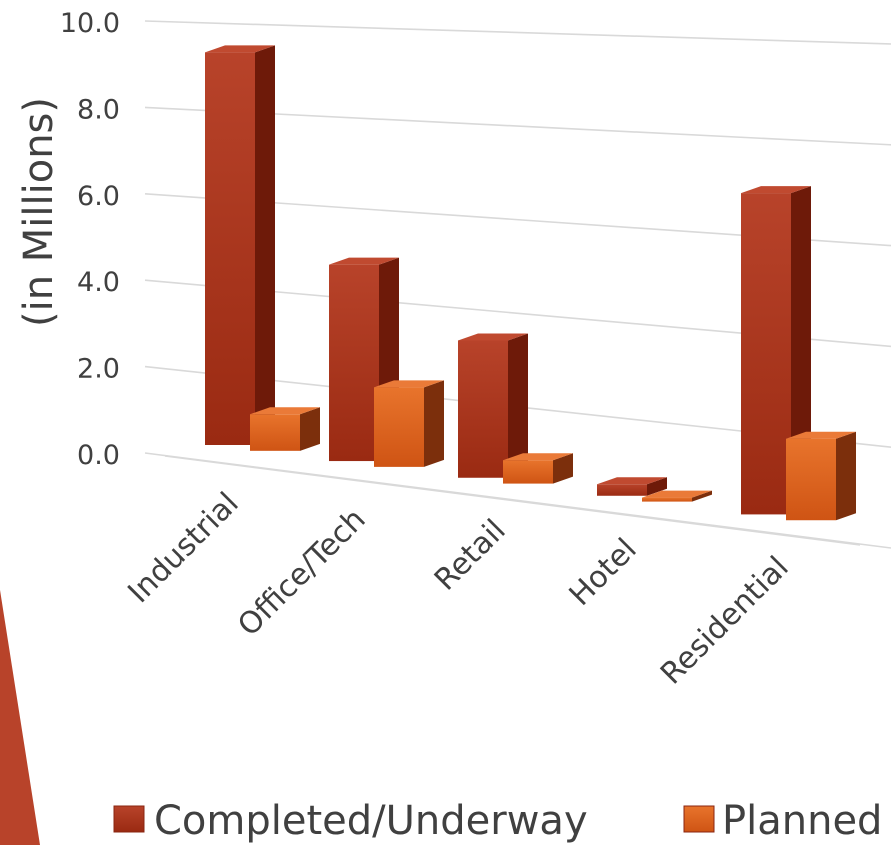 The image size is (891, 849). What do you see at coordinates (512, 500) in the screenshot?
I see `floor-line` at bounding box center [512, 500].